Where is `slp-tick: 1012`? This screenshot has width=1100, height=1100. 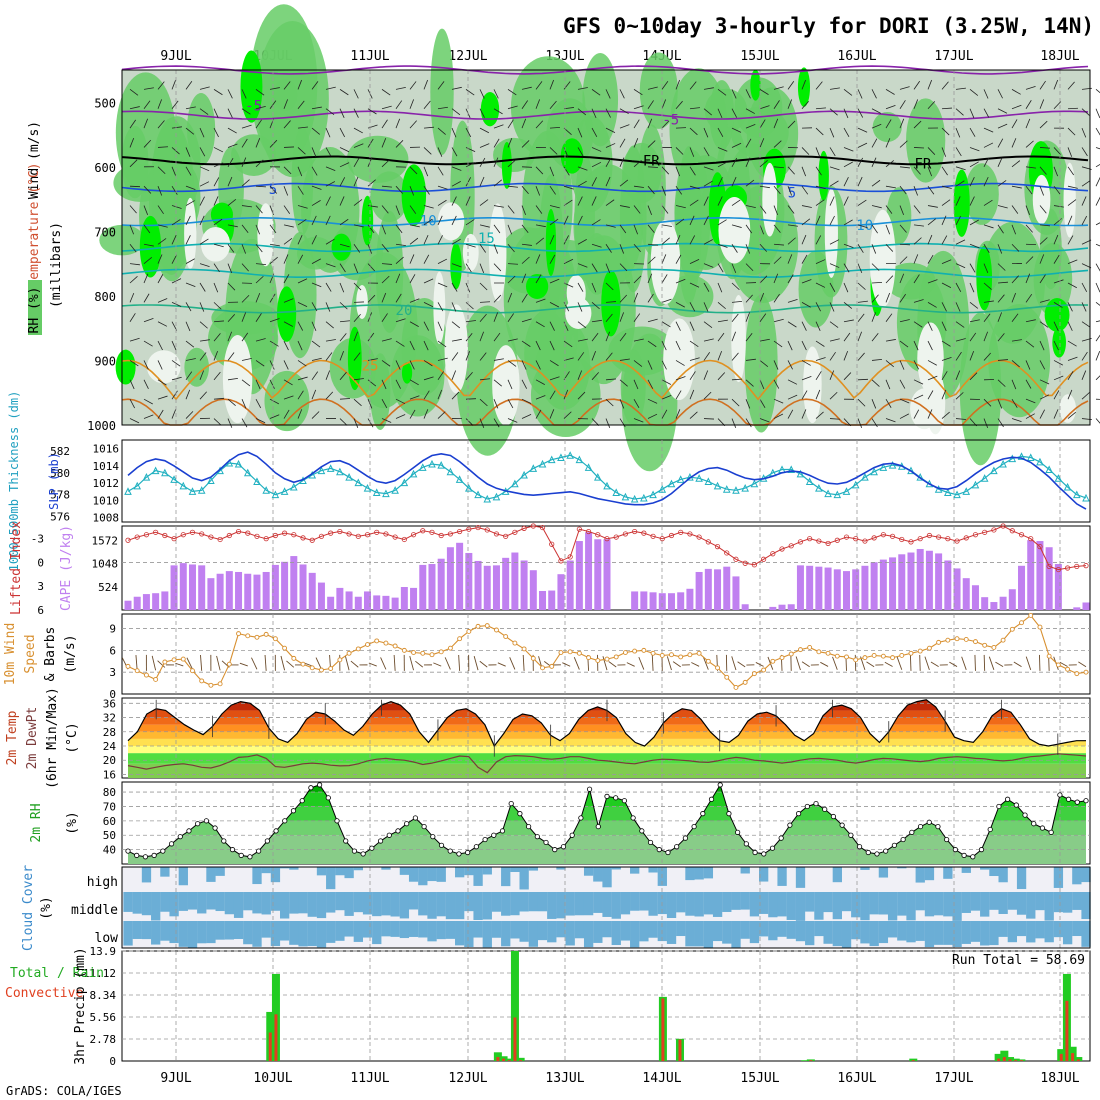
slp-tick: 1012 is located at coordinates (106, 483).